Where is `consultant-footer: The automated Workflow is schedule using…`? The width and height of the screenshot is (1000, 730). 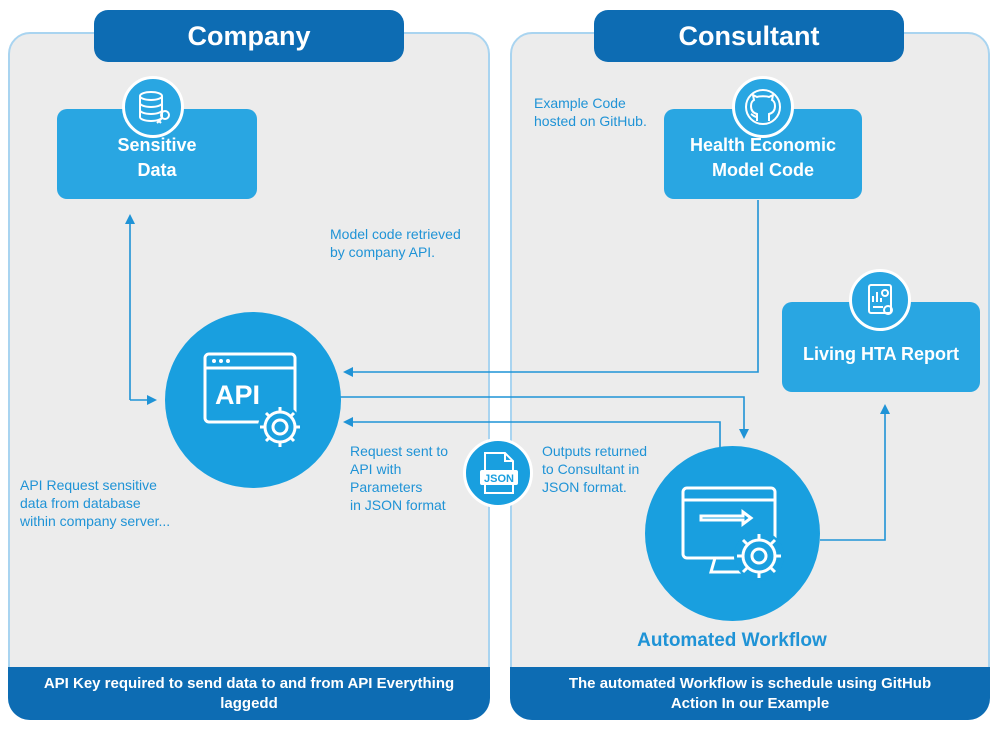
consultant-footer: The automated Workflow is schedule using… is located at coordinates (750, 693).